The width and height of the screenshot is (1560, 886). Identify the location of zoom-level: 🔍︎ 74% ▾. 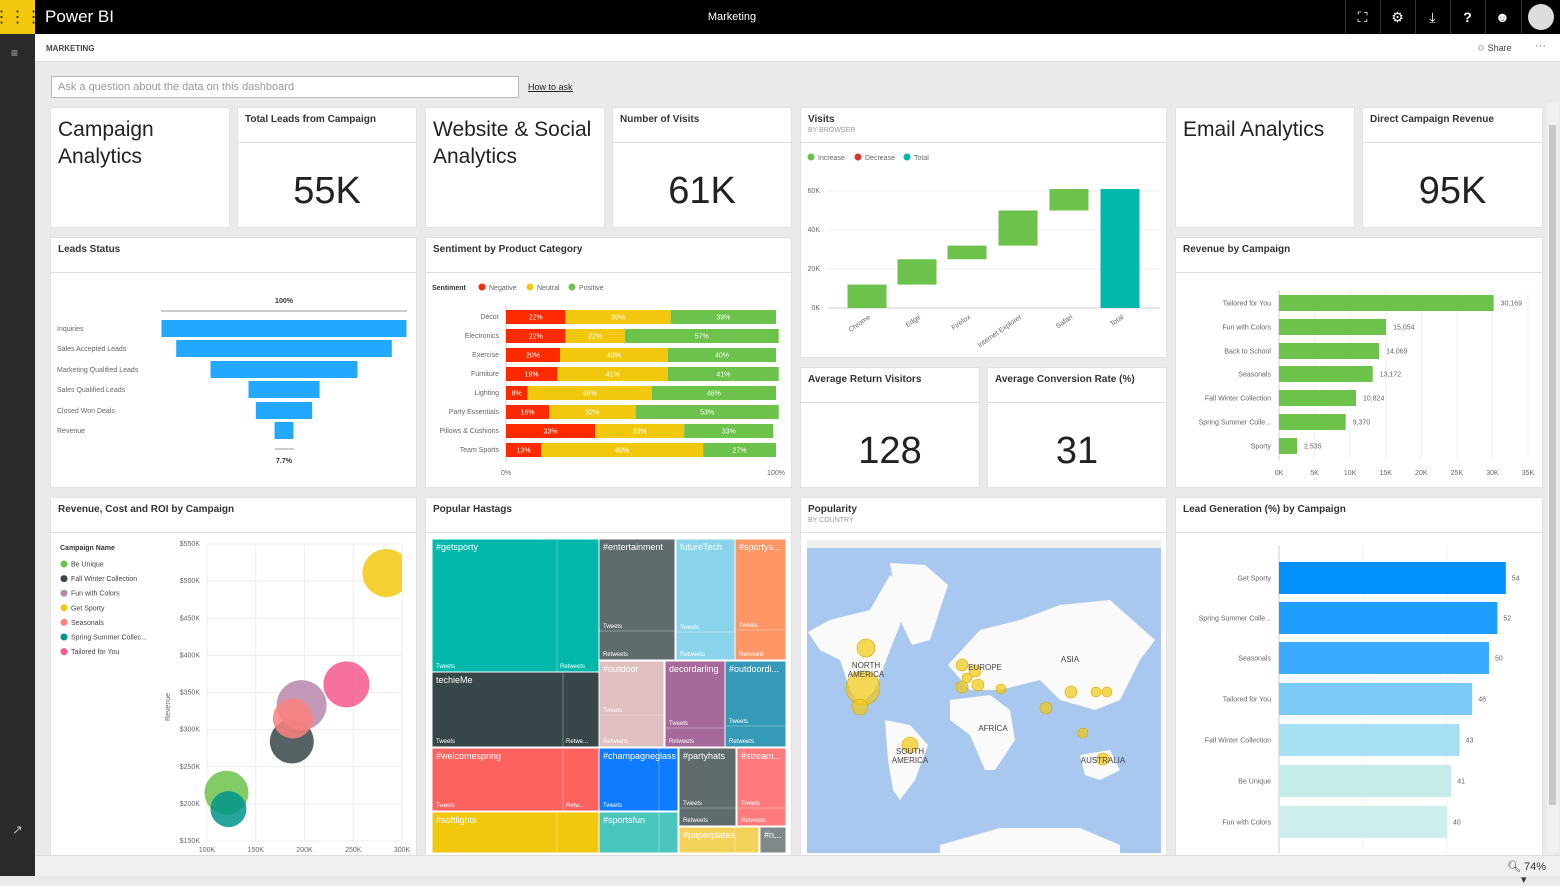
(1527, 873).